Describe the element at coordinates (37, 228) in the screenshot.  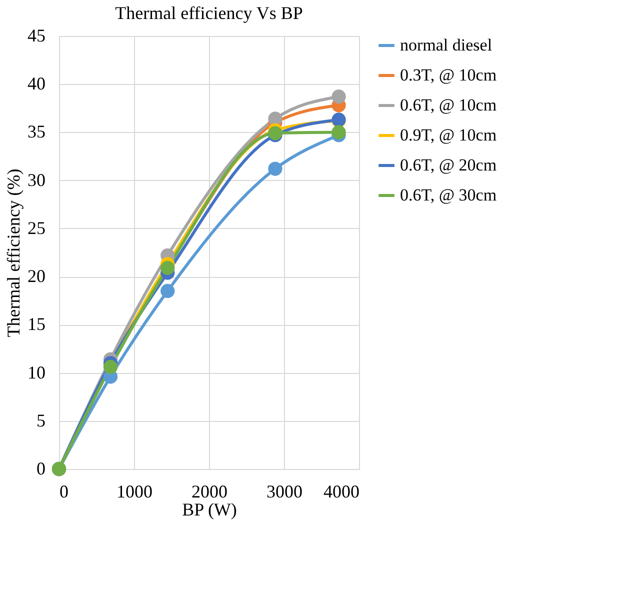
I see `y-tick-label: 25` at that location.